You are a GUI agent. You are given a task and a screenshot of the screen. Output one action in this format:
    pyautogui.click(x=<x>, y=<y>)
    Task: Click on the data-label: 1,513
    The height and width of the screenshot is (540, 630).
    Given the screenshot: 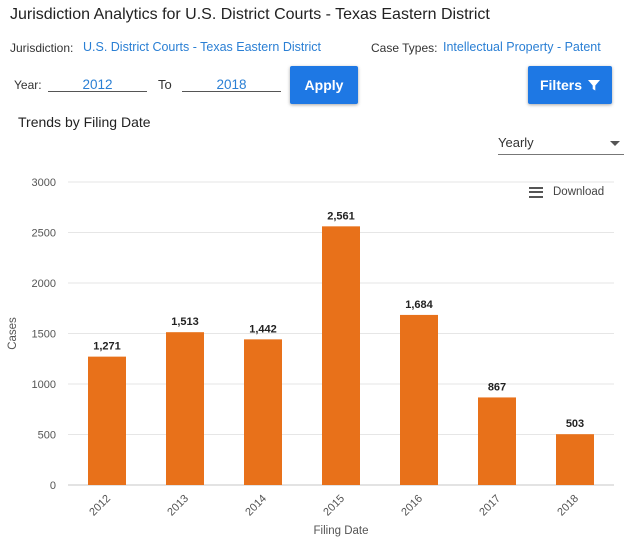 What is the action you would take?
    pyautogui.click(x=185, y=322)
    